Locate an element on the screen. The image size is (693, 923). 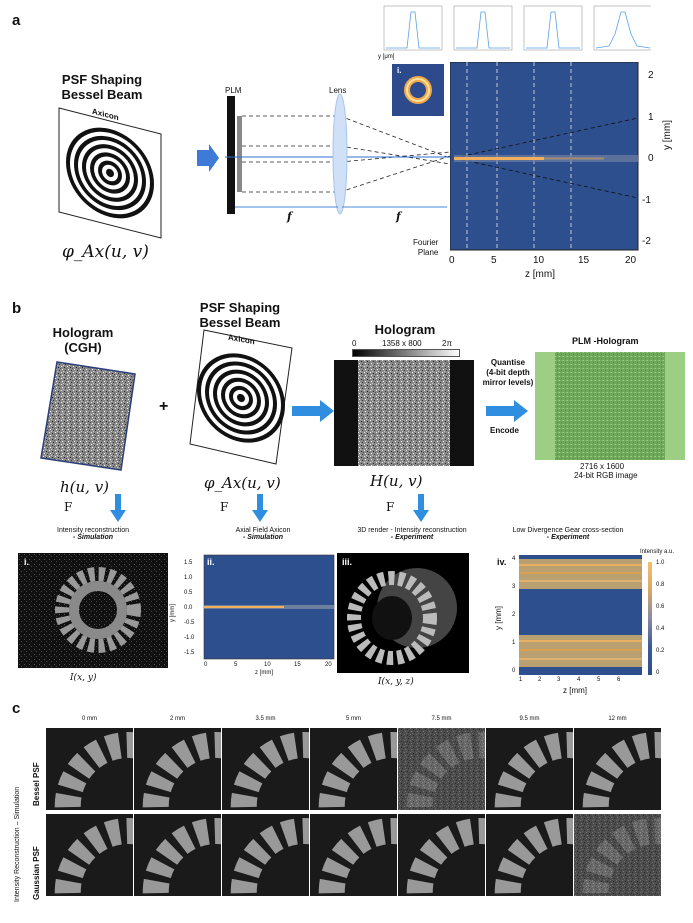
iv-cbar-tick: 1.0 is located at coordinates (660, 563).